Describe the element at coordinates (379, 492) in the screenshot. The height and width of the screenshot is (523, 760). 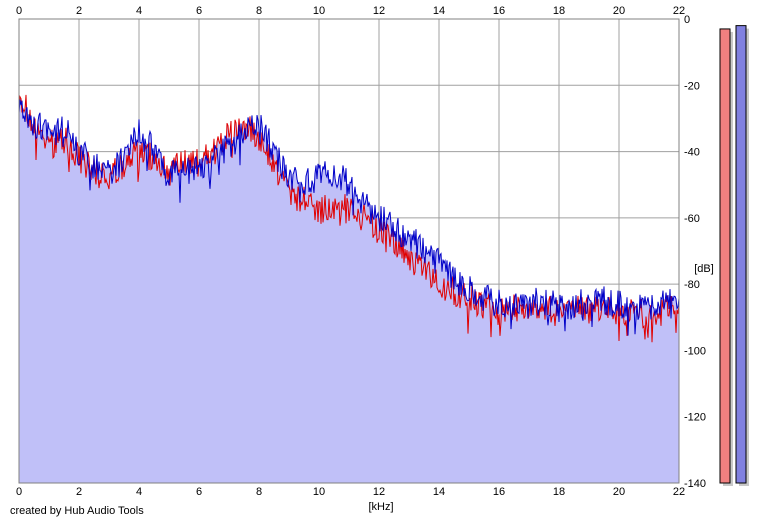
I see `x-tick-label-bottom: 12` at that location.